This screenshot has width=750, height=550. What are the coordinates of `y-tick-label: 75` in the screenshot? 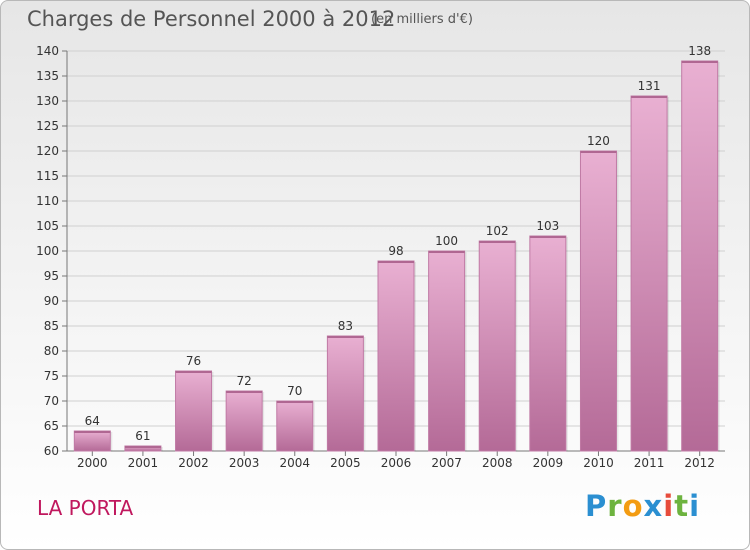 It's located at (51, 376).